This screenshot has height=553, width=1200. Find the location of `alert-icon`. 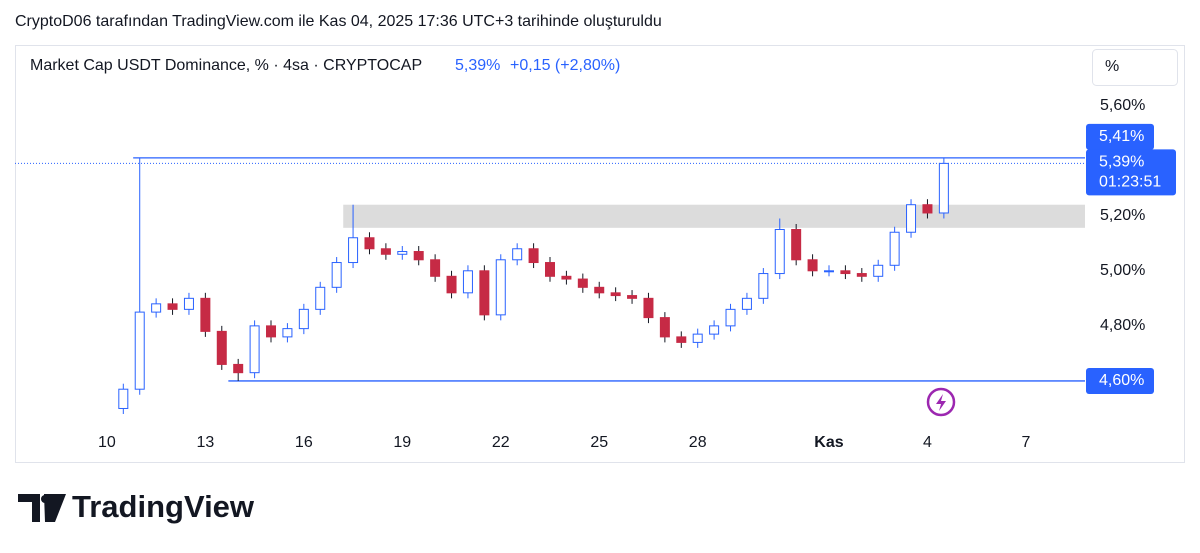

alert-icon is located at coordinates (941, 402).